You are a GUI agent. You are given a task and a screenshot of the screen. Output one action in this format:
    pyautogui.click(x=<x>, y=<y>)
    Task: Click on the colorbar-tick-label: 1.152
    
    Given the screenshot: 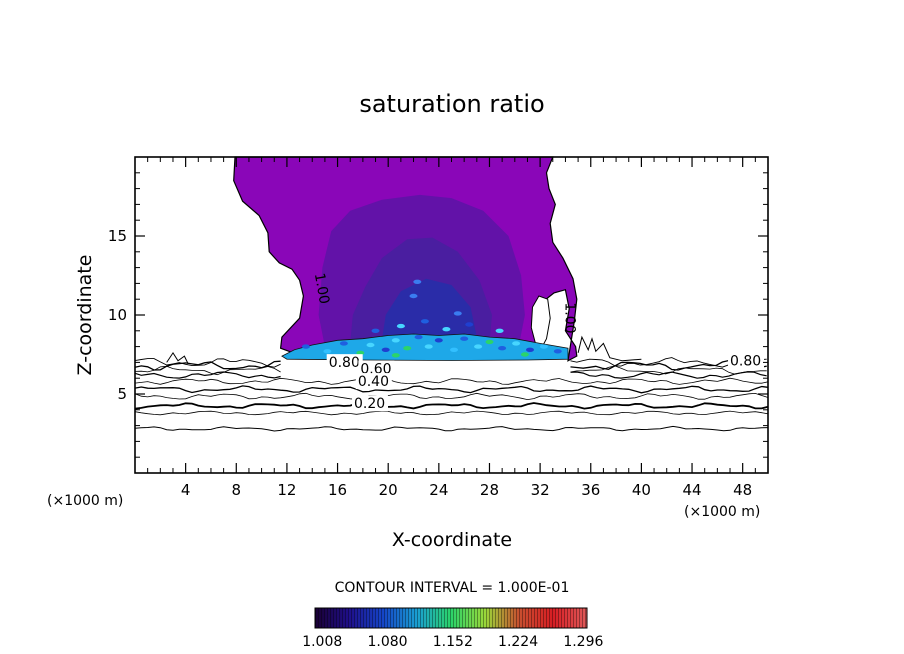 What is the action you would take?
    pyautogui.click(x=453, y=642)
    